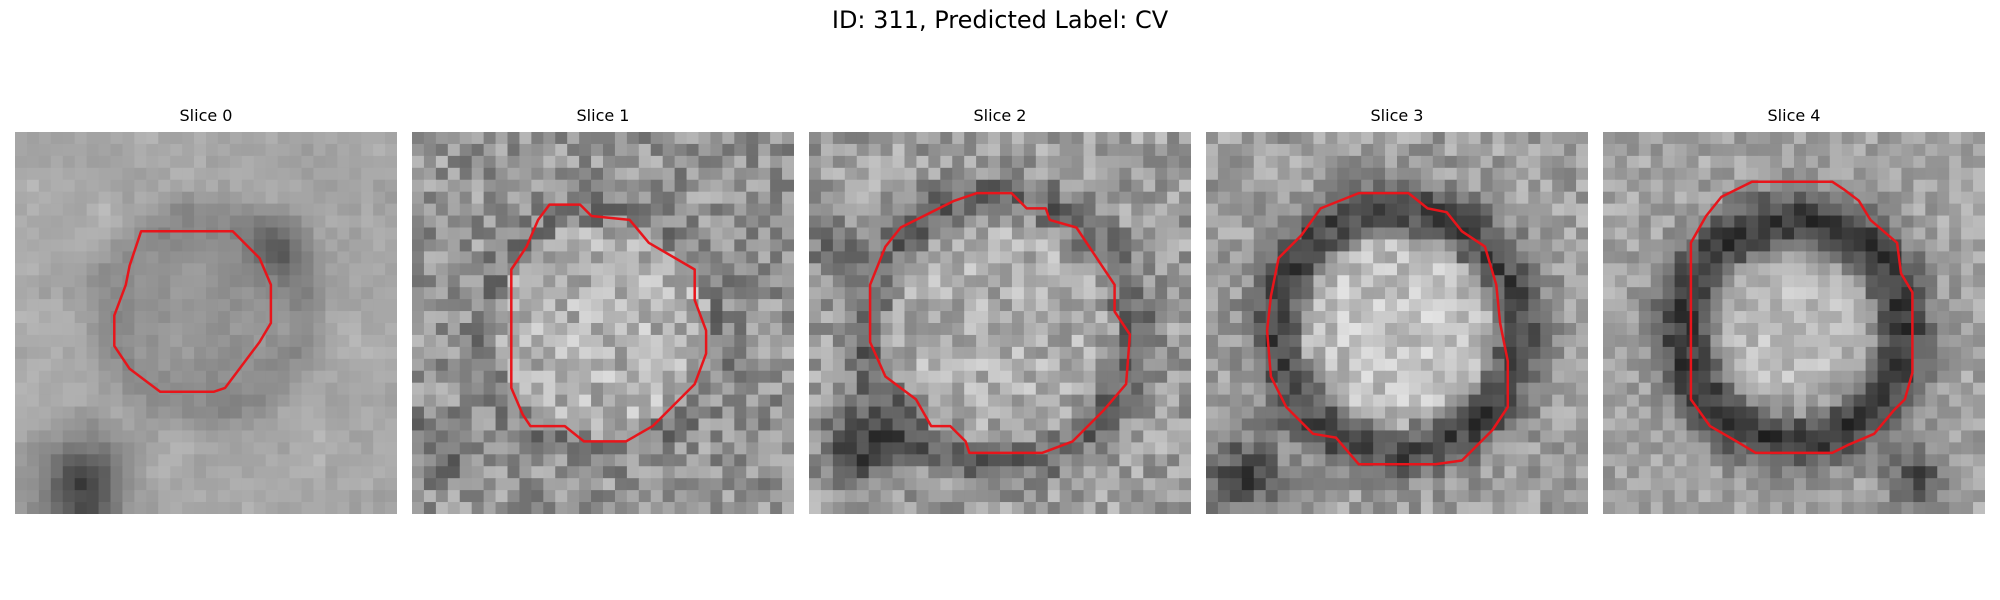 The height and width of the screenshot is (600, 2000). I want to click on slice-title-3: Slice 3, so click(1397, 115).